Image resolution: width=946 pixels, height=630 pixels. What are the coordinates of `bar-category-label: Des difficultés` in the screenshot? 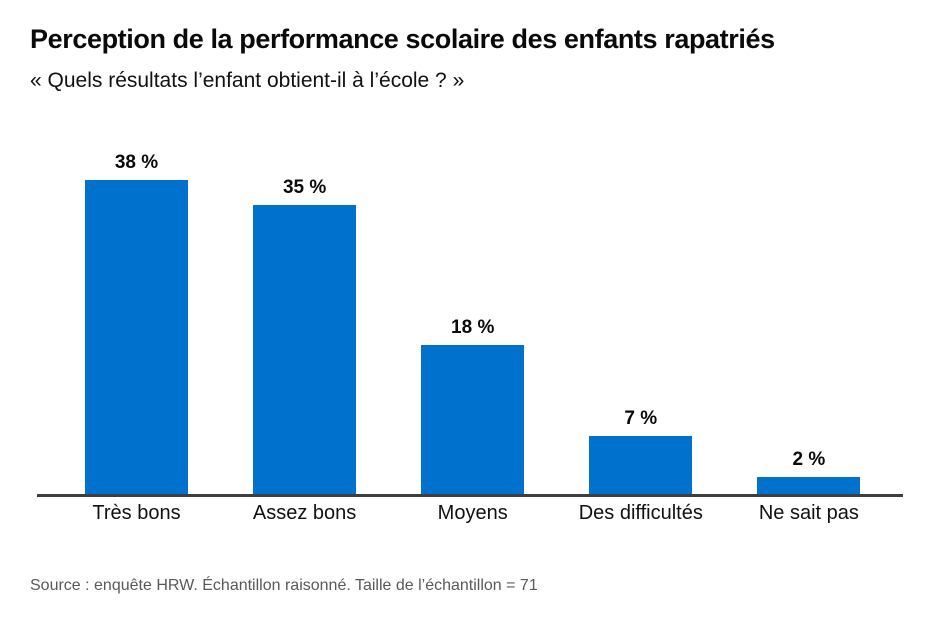 It's located at (640, 513).